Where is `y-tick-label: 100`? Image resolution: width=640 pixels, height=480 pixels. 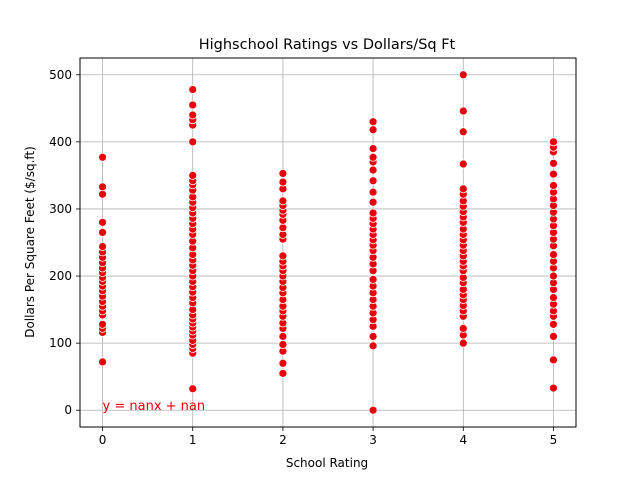 y-tick-label: 100 is located at coordinates (60, 343).